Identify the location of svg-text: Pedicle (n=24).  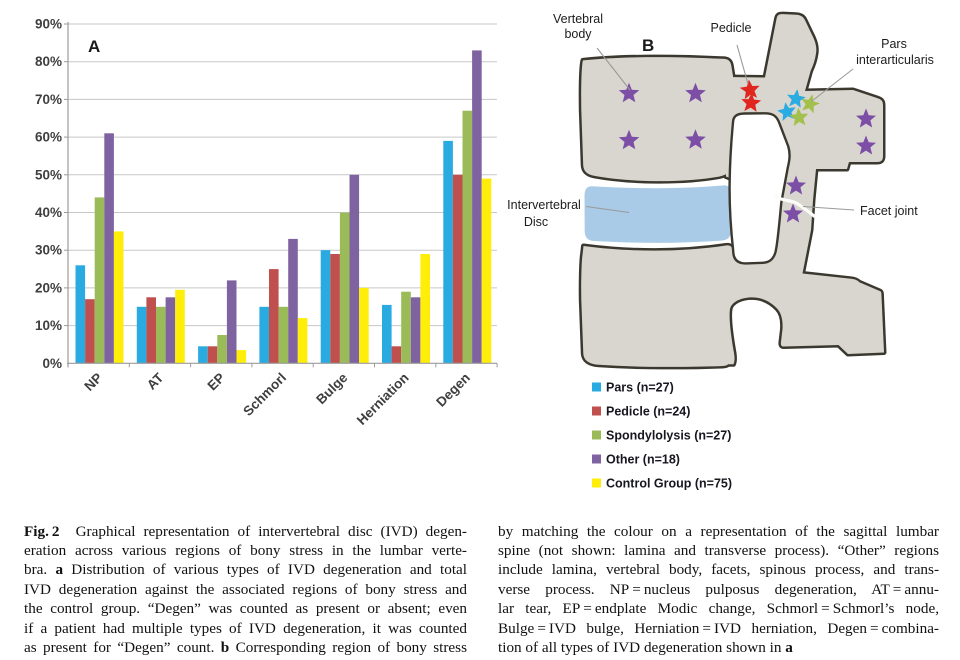
(648, 412).